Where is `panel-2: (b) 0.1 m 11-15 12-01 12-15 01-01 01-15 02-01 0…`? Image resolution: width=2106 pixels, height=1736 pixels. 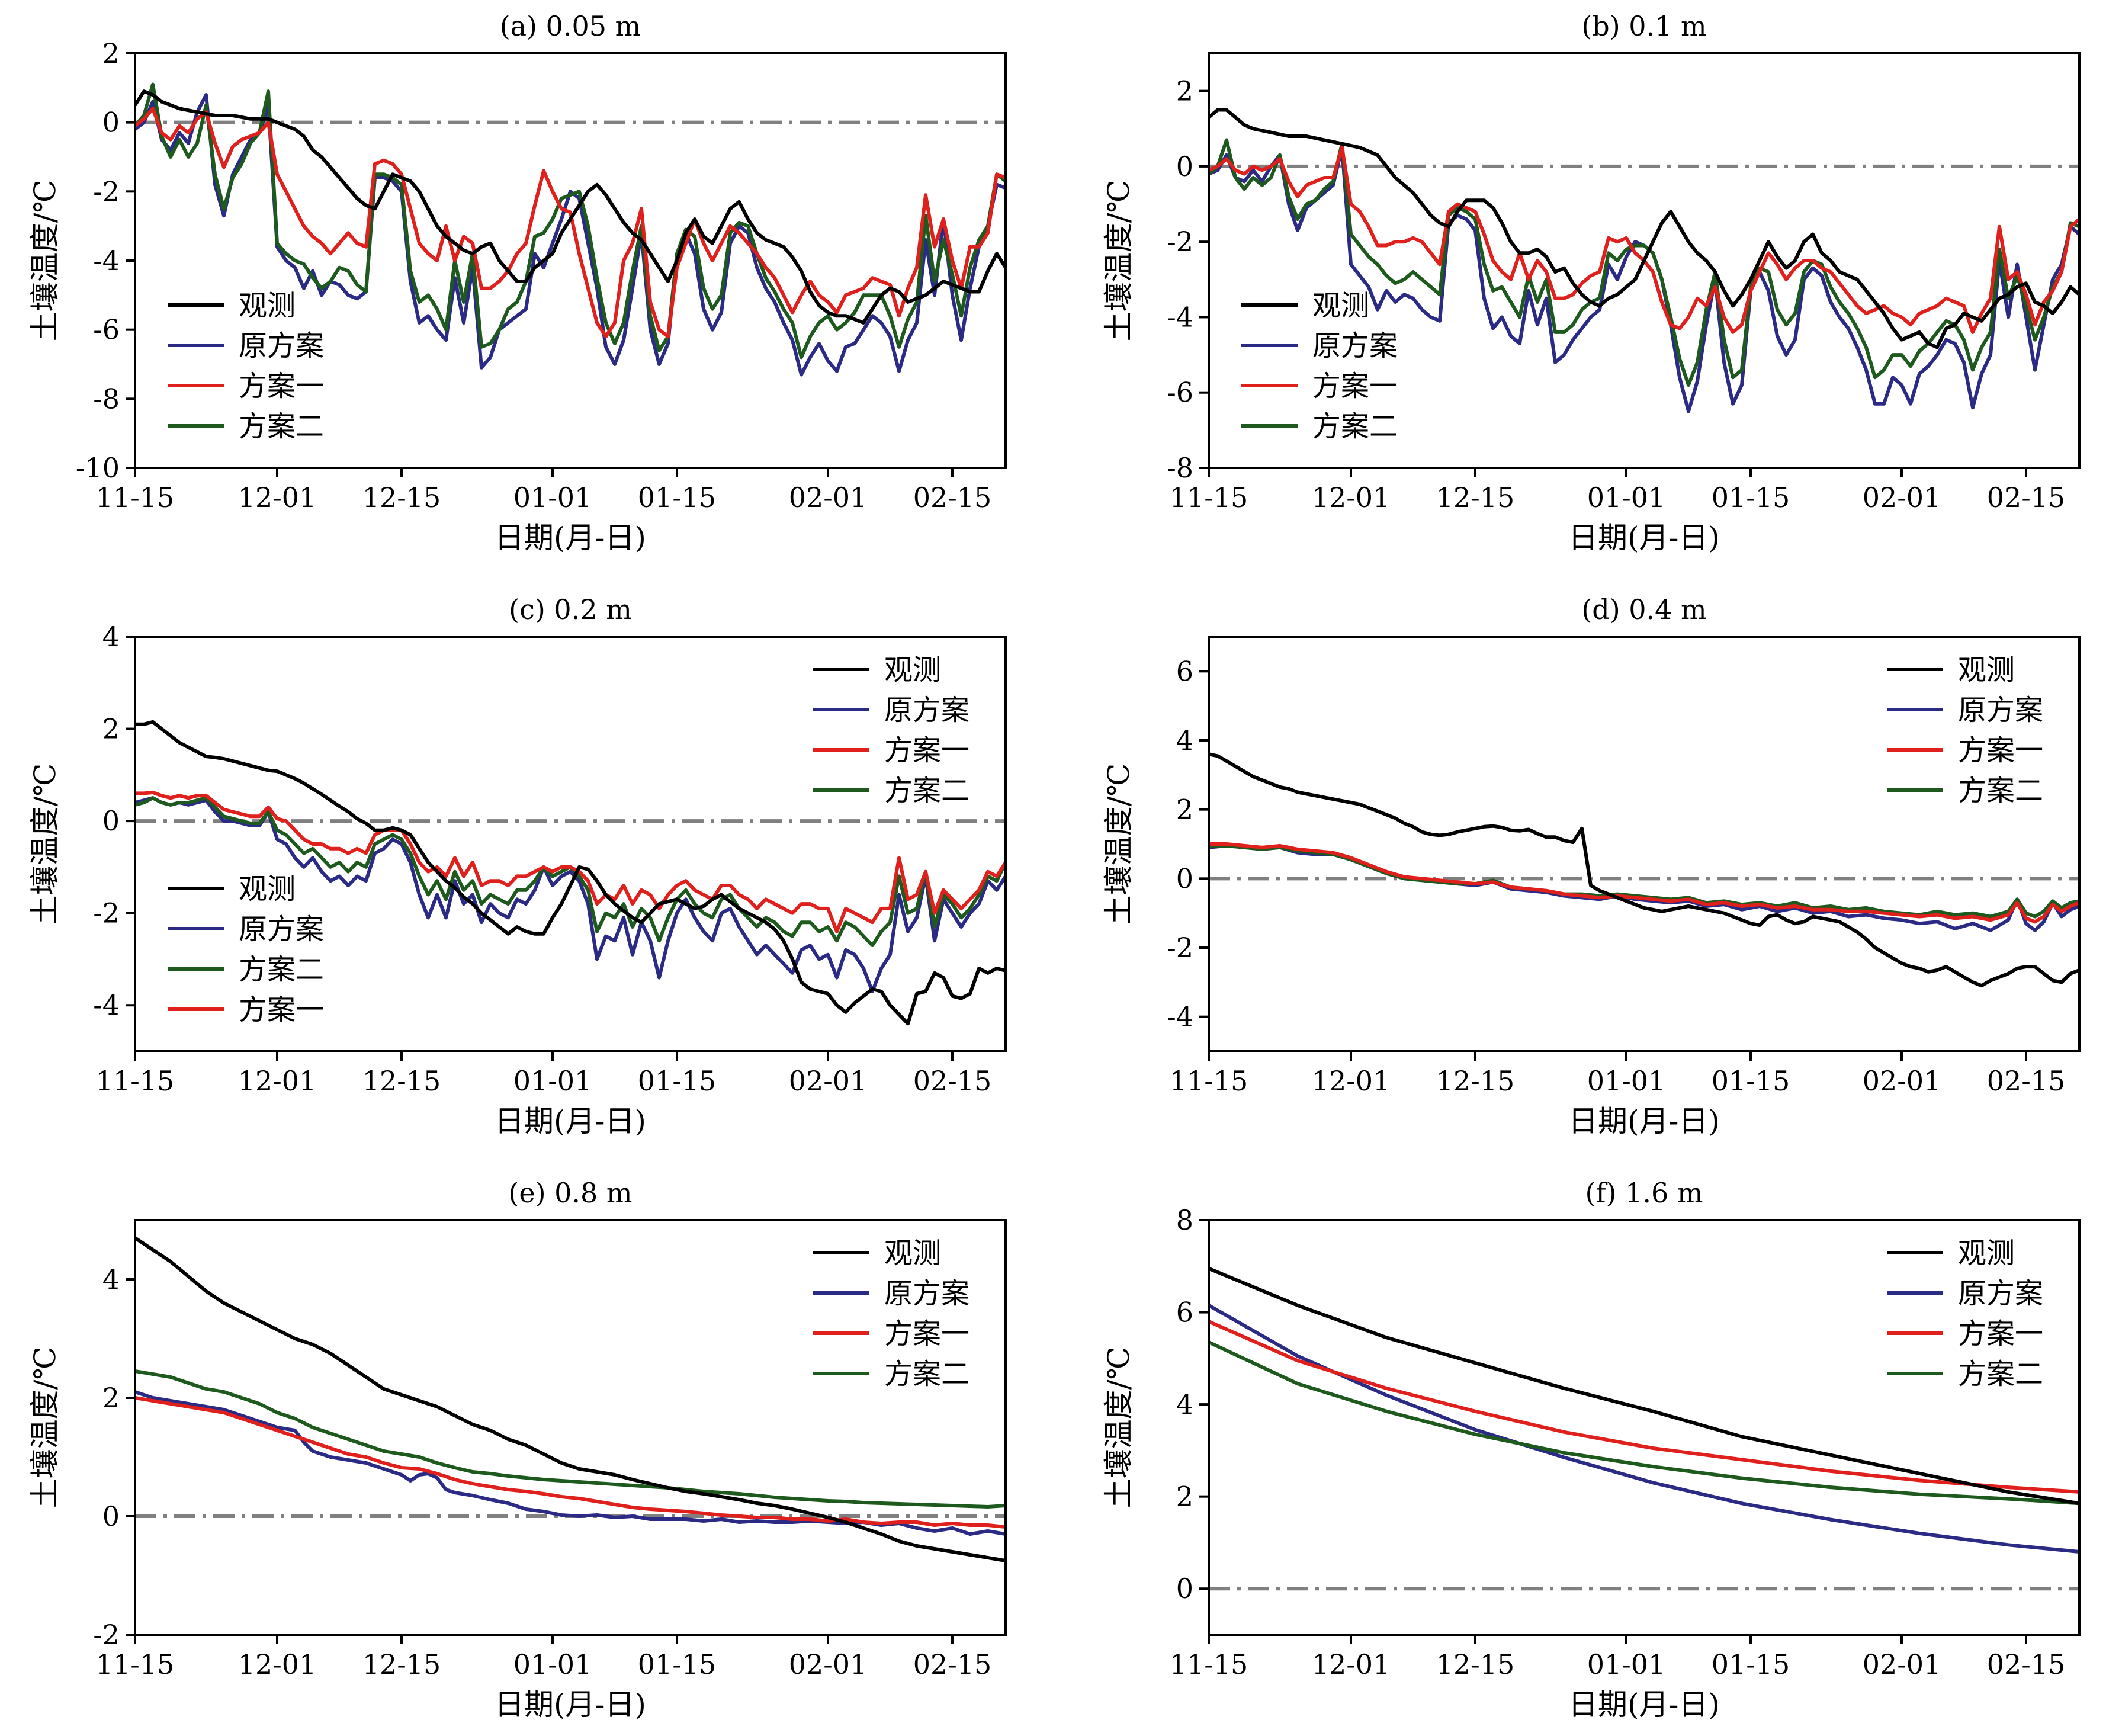 panel-2: (b) 0.1 m 11-15 12-01 12-15 01-01 01-15 02-01 0… is located at coordinates (1591, 282).